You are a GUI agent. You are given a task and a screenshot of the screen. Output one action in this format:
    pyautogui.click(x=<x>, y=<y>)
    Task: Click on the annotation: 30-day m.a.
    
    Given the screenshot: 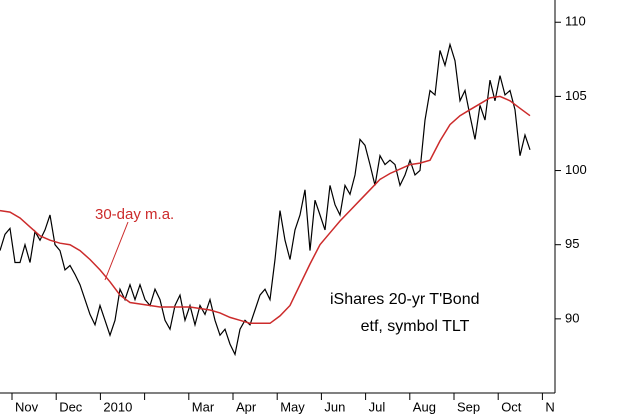 What is the action you would take?
    pyautogui.click(x=134, y=214)
    